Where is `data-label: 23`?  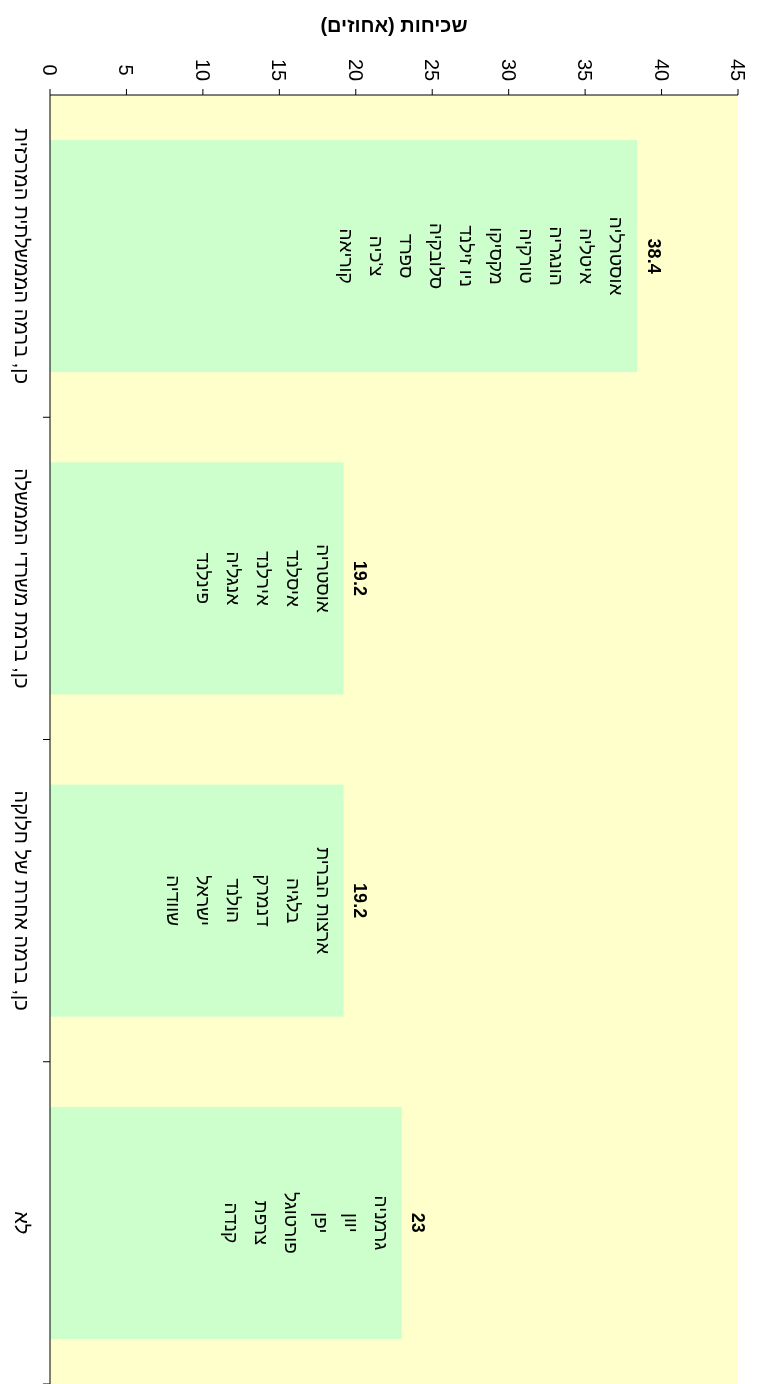
data-label: 23 is located at coordinates (418, 1222).